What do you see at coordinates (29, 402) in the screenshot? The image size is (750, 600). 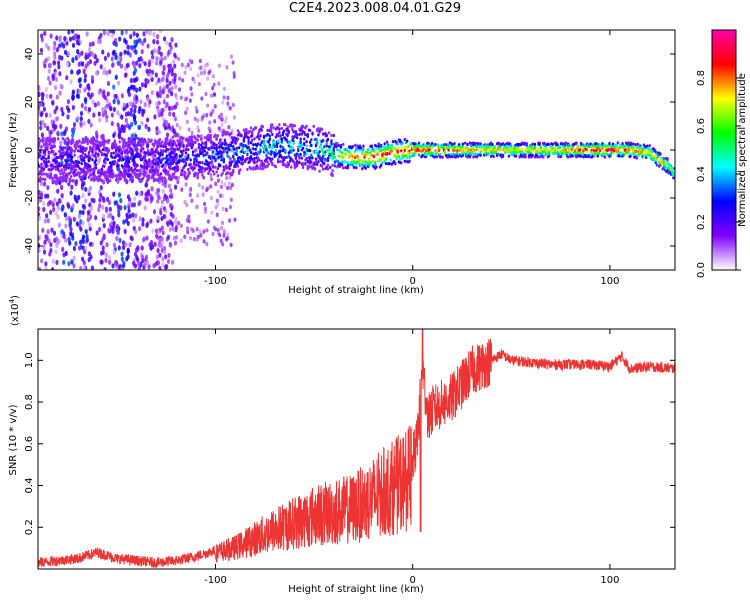 I see `y-tick-label: 0.8` at bounding box center [29, 402].